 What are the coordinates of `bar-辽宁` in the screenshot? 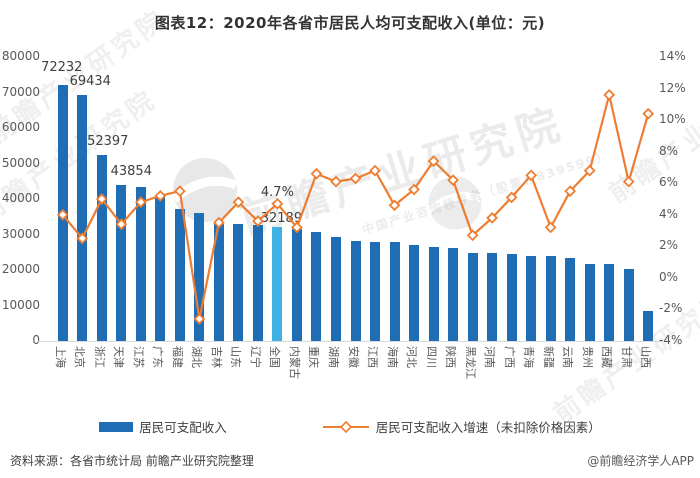 It's located at (257, 282).